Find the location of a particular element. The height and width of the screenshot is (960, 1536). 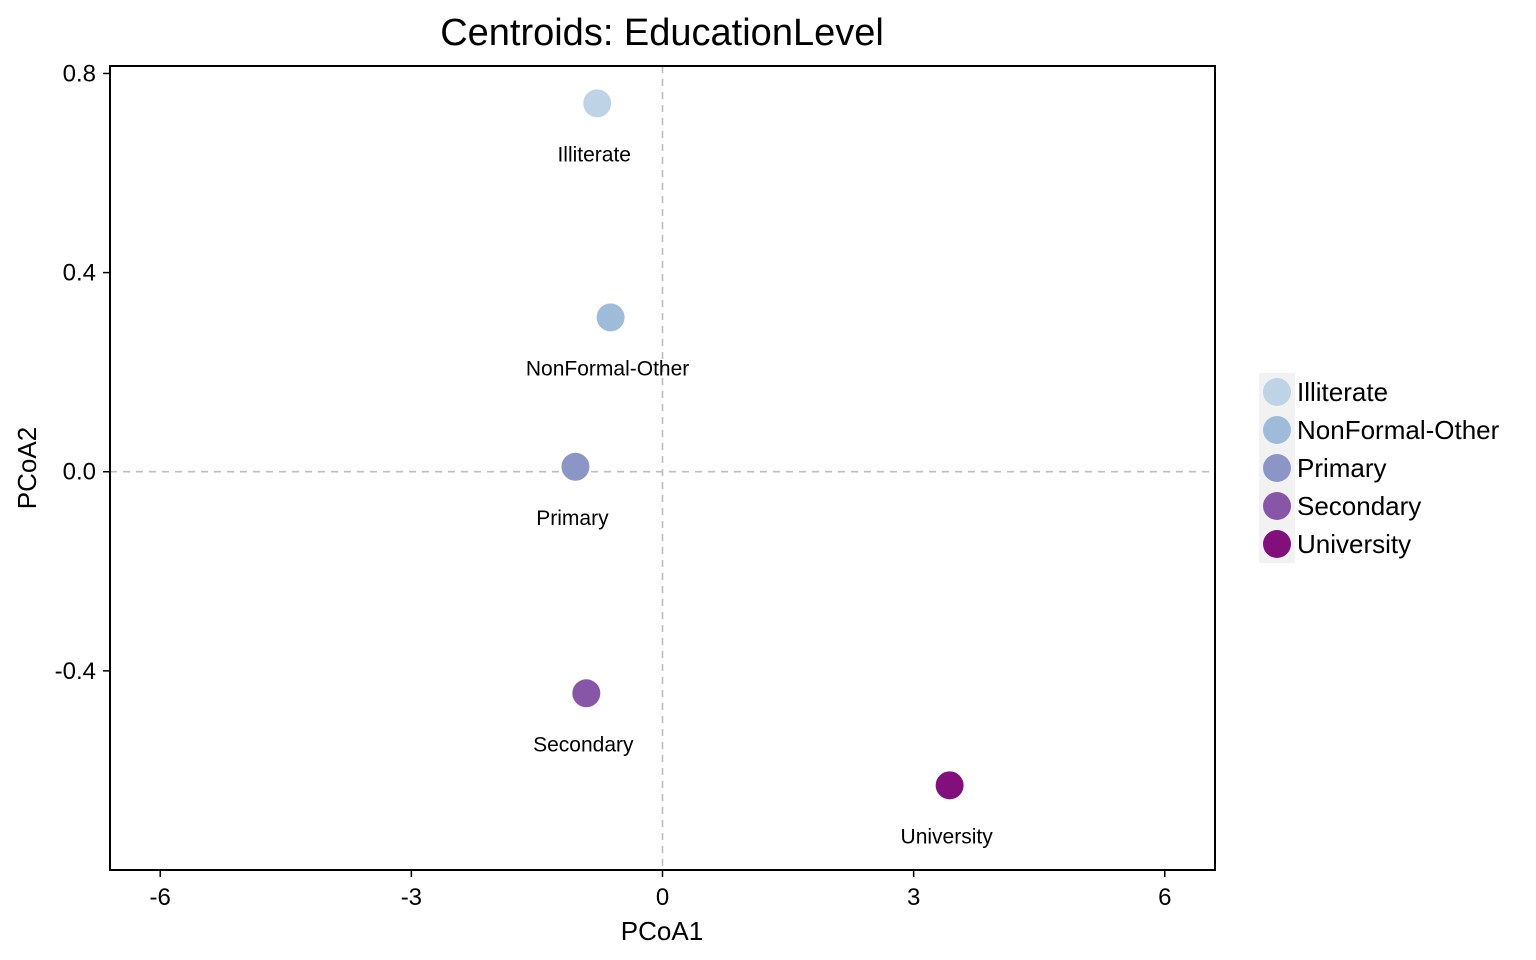

data-point-label: University is located at coordinates (947, 836).